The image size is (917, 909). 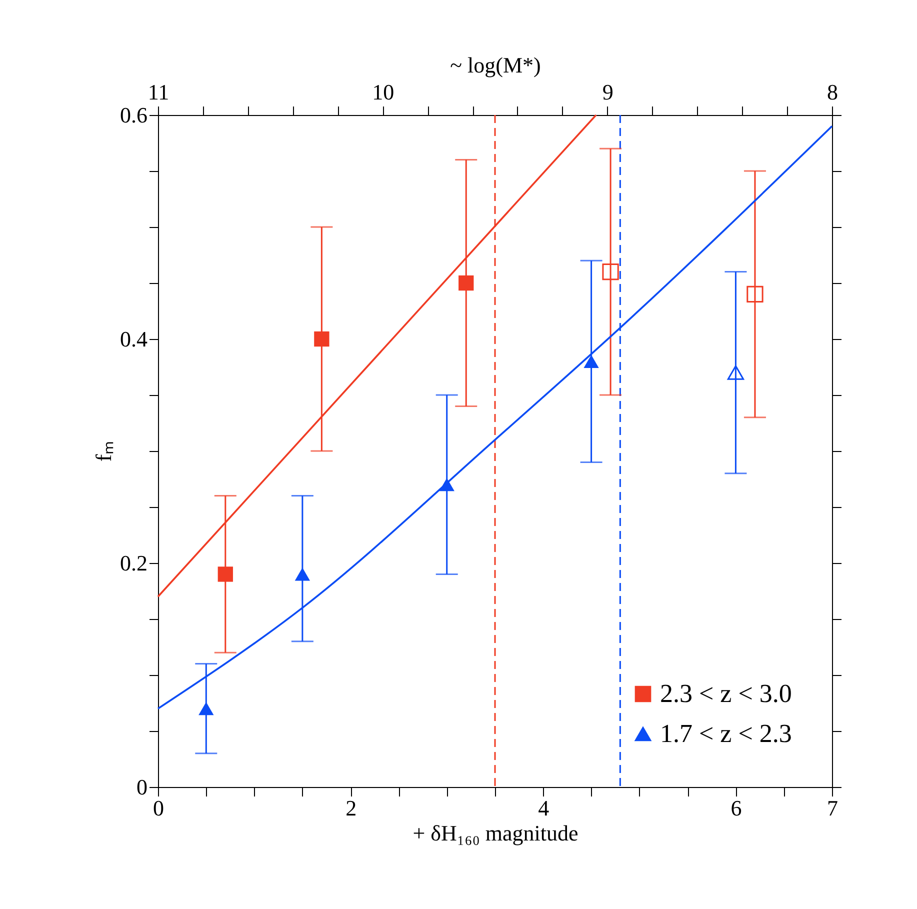 What do you see at coordinates (351, 808) in the screenshot?
I see `x-tick-label: 2` at bounding box center [351, 808].